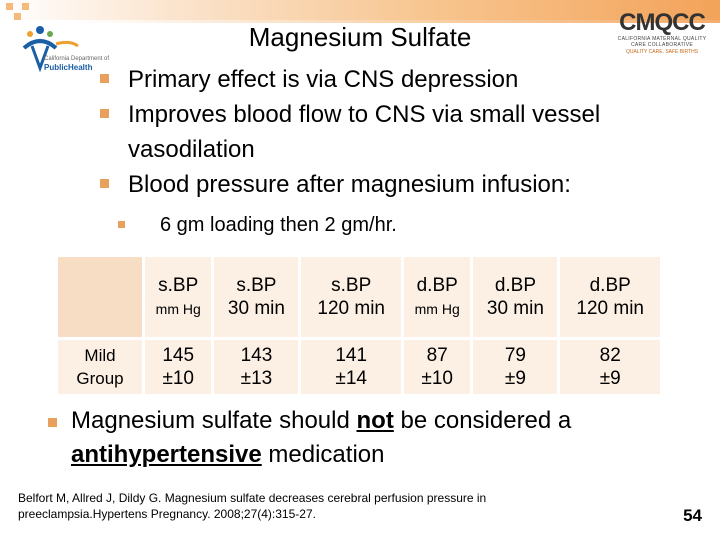 This screenshot has width=720, height=540. I want to click on table-row-label: Mild Group, so click(100, 367).